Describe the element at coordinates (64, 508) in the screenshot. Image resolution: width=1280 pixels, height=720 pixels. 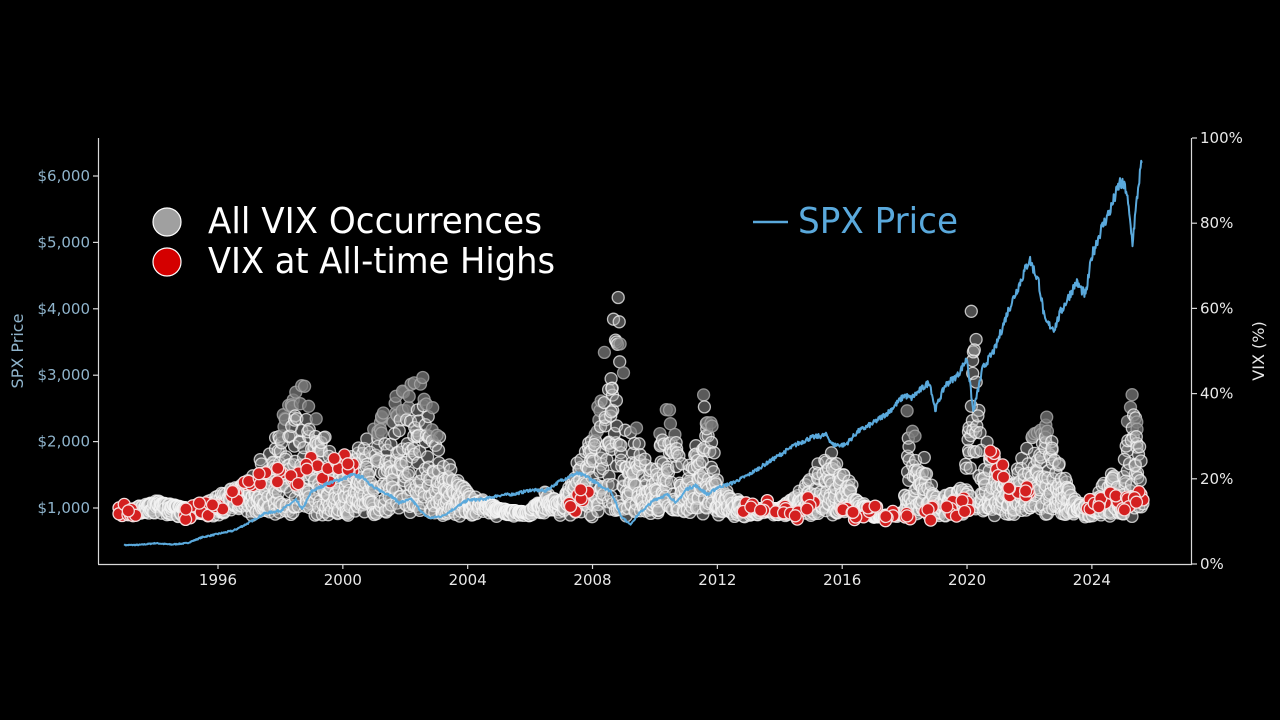
I see `y-left-tick-label: $1,000` at that location.